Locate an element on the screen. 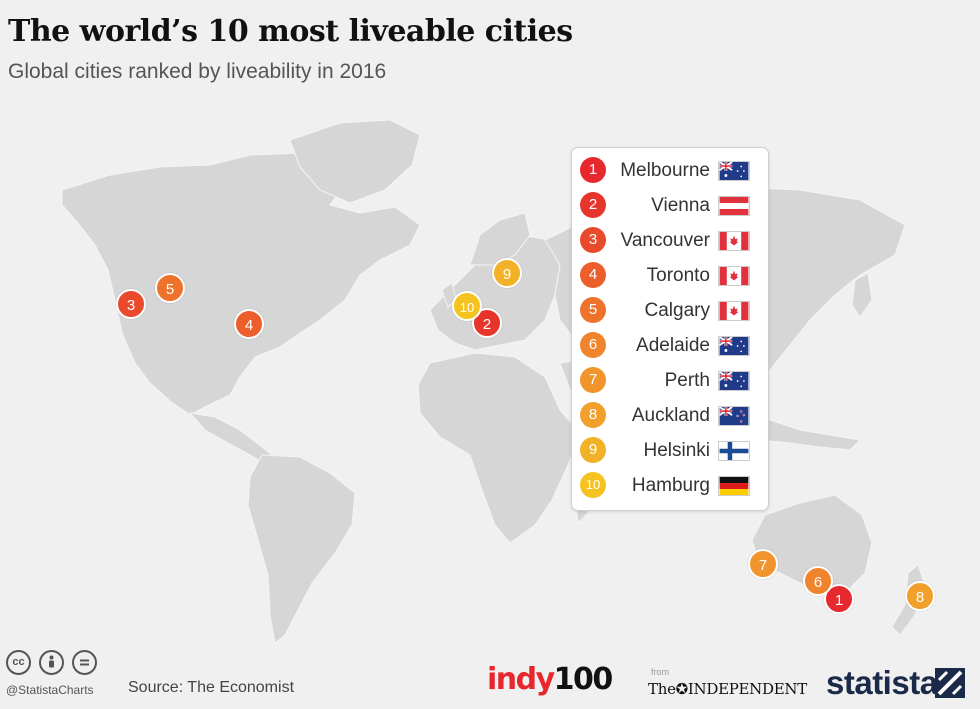  indy-logo-number: 100 is located at coordinates (583, 679).